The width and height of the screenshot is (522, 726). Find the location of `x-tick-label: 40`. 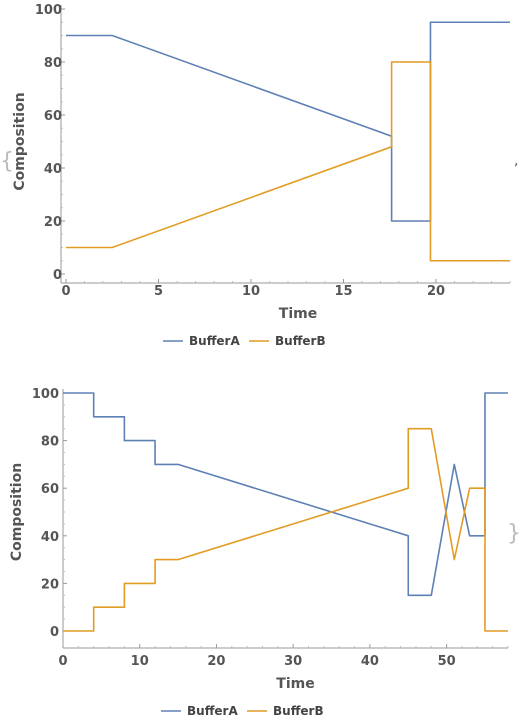

x-tick-label: 40 is located at coordinates (370, 661).